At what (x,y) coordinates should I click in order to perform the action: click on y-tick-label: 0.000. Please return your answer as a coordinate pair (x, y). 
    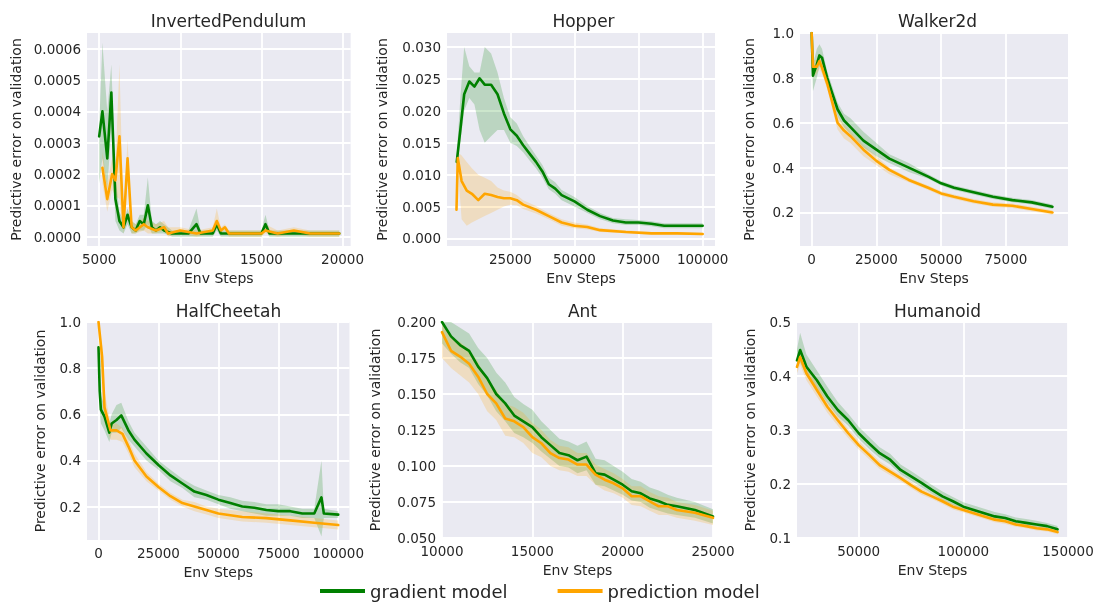
    Looking at the image, I should click on (421, 238).